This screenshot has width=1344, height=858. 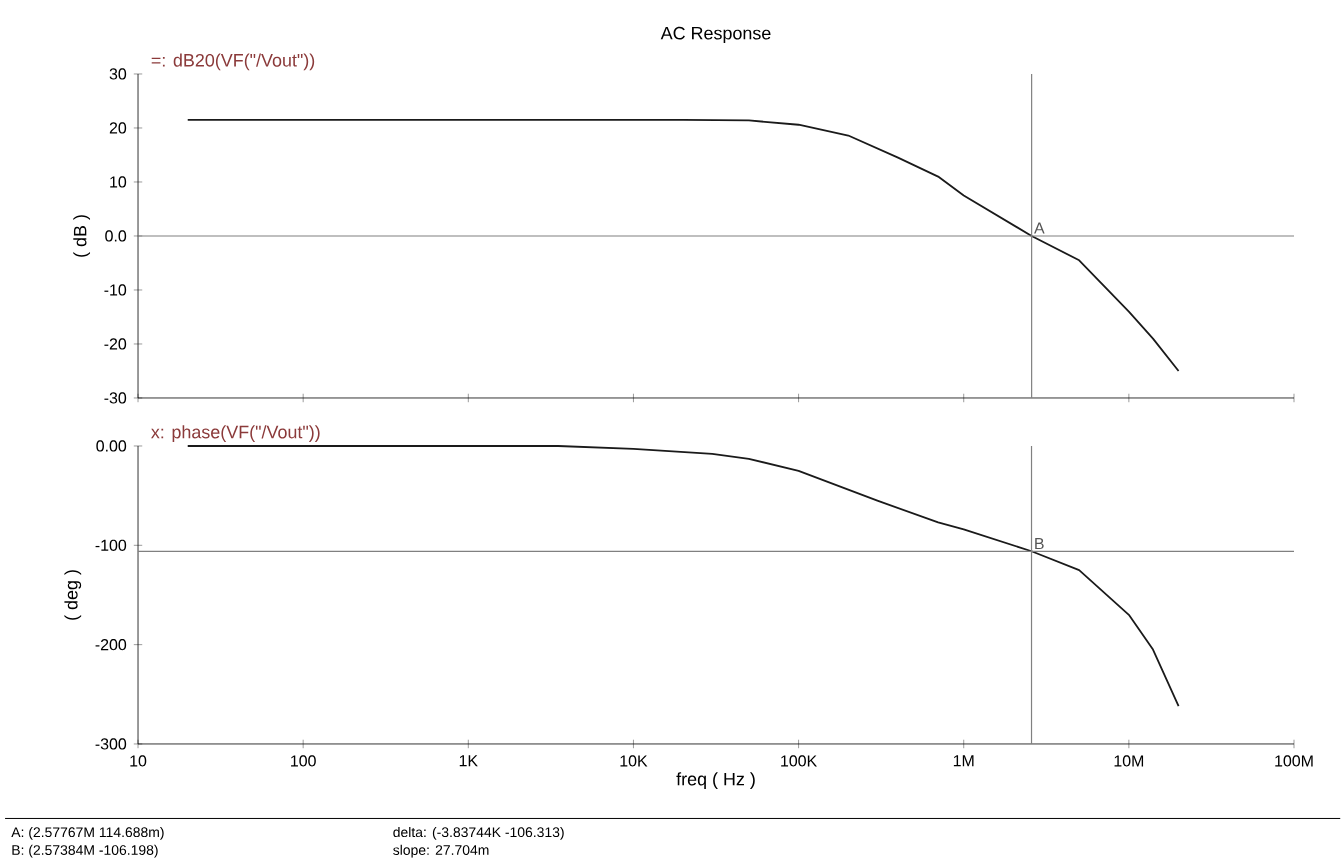 I want to click on series-label: x: phase(VF("/Vout")), so click(x=235, y=434).